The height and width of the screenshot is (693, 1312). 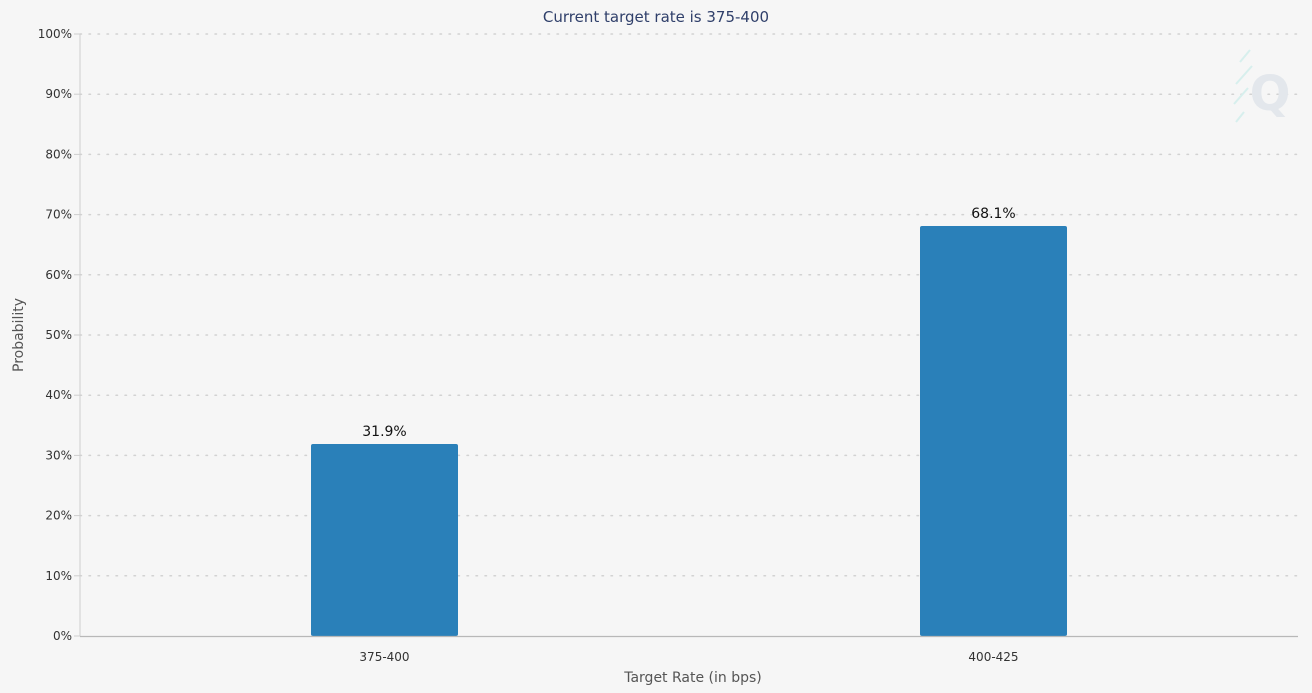 I want to click on y-axis-ticks: 0% 10% 20% 30% 40% 50% 60% 70% 80% 90% 100%, so click(x=59, y=335).